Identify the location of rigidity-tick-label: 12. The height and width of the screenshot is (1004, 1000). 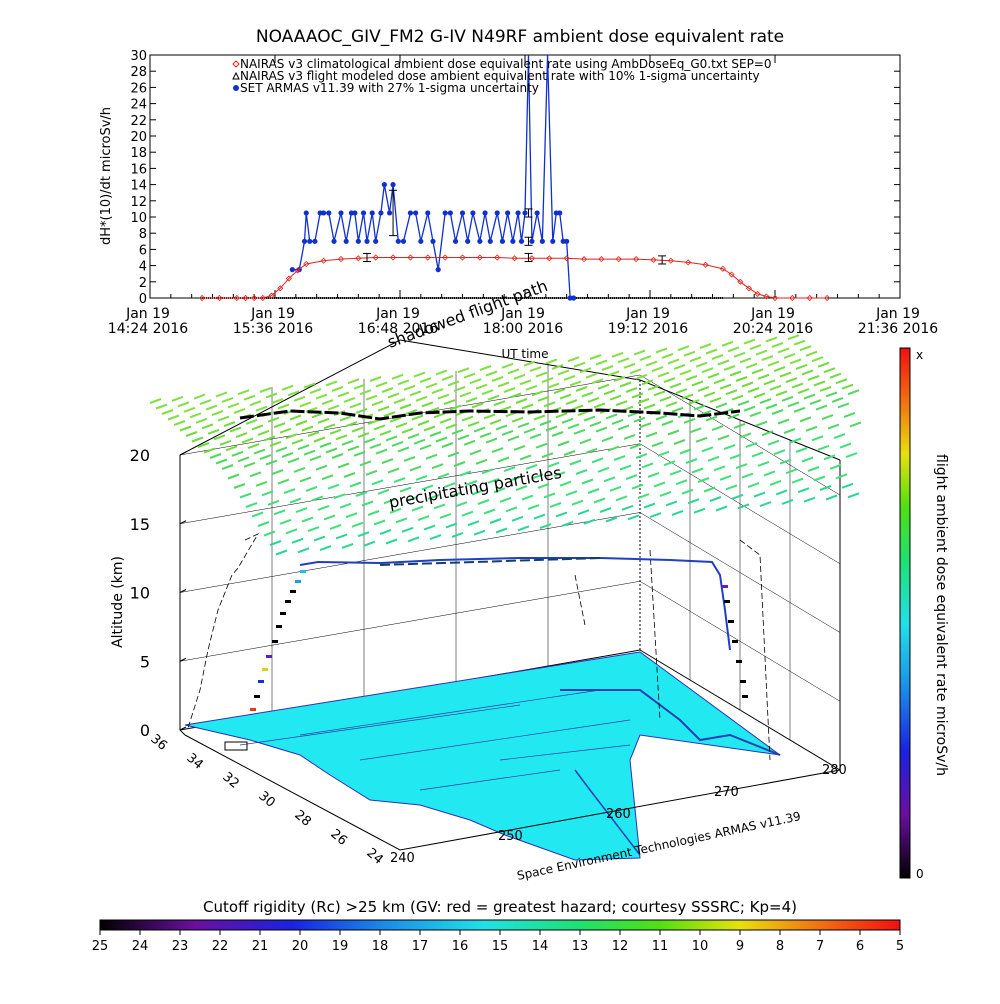
(620, 946).